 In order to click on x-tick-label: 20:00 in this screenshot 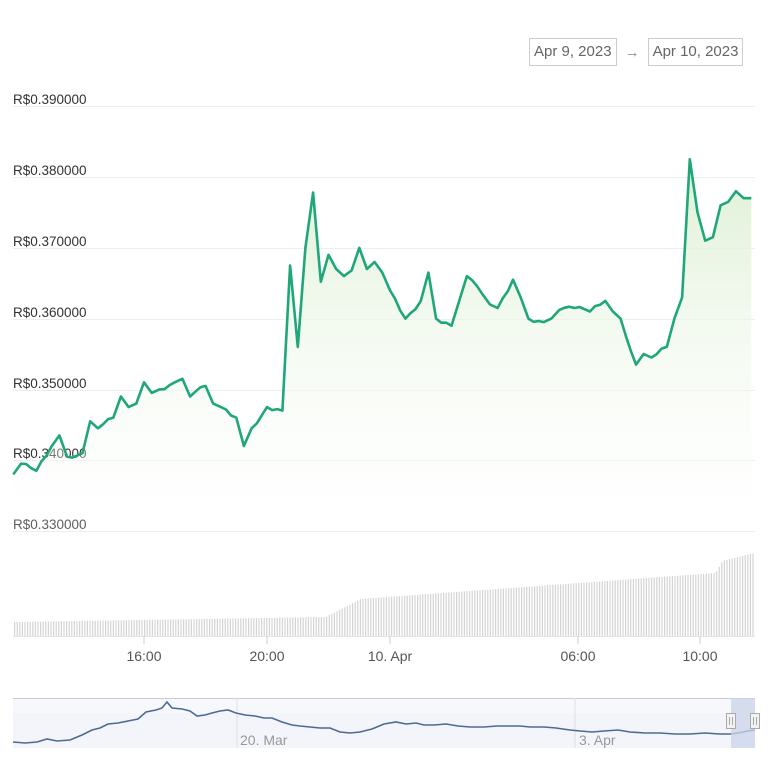, I will do `click(266, 656)`.